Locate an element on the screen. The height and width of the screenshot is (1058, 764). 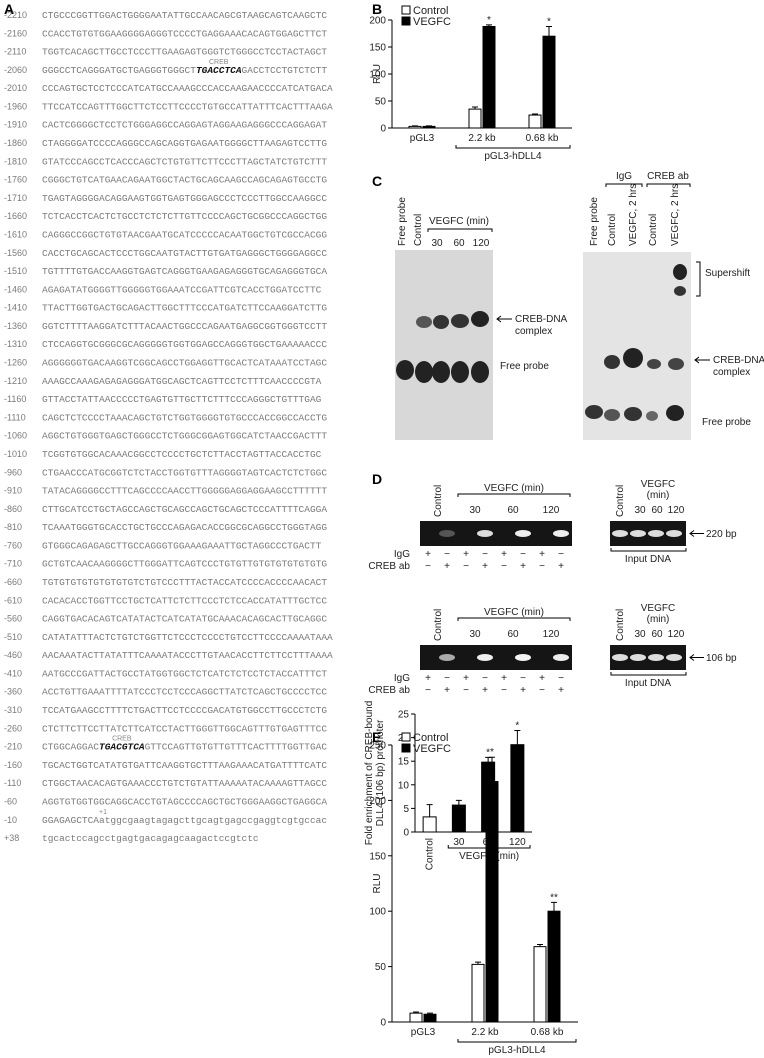
y-tick-label: 15 is located at coordinates (404, 762).